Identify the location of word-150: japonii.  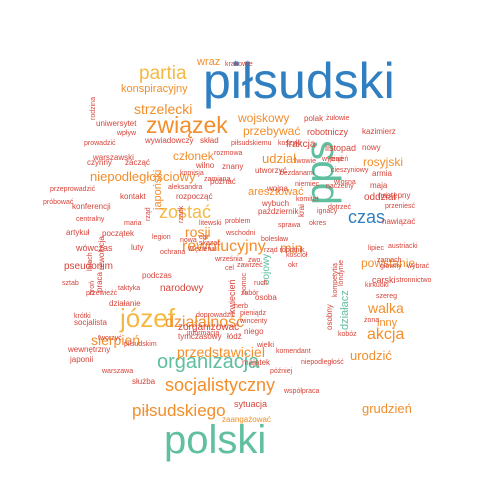
(82, 359).